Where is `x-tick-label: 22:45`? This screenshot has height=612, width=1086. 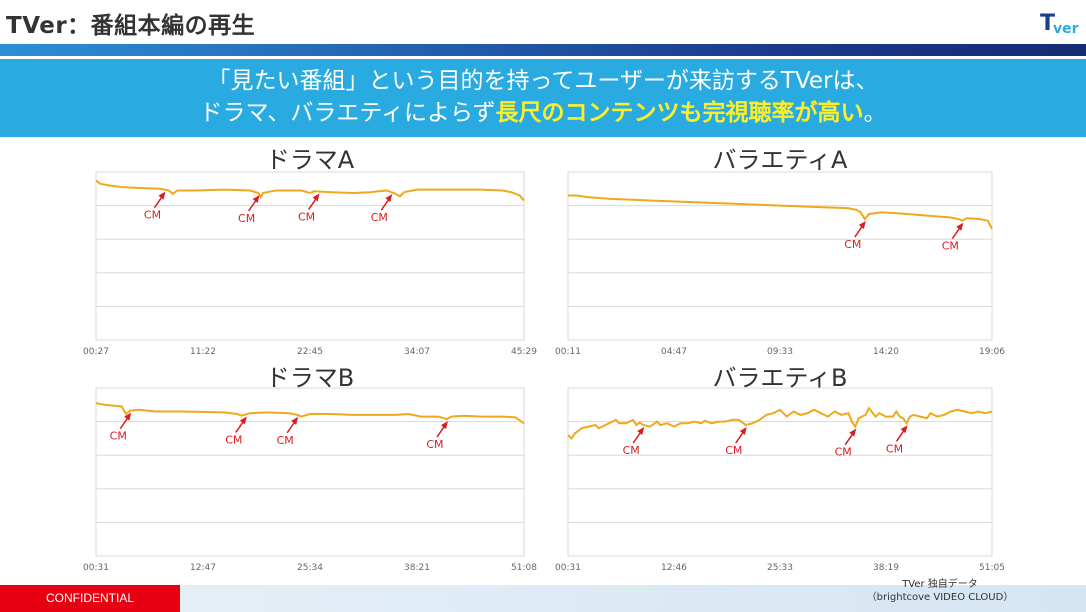
x-tick-label: 22:45 is located at coordinates (310, 352).